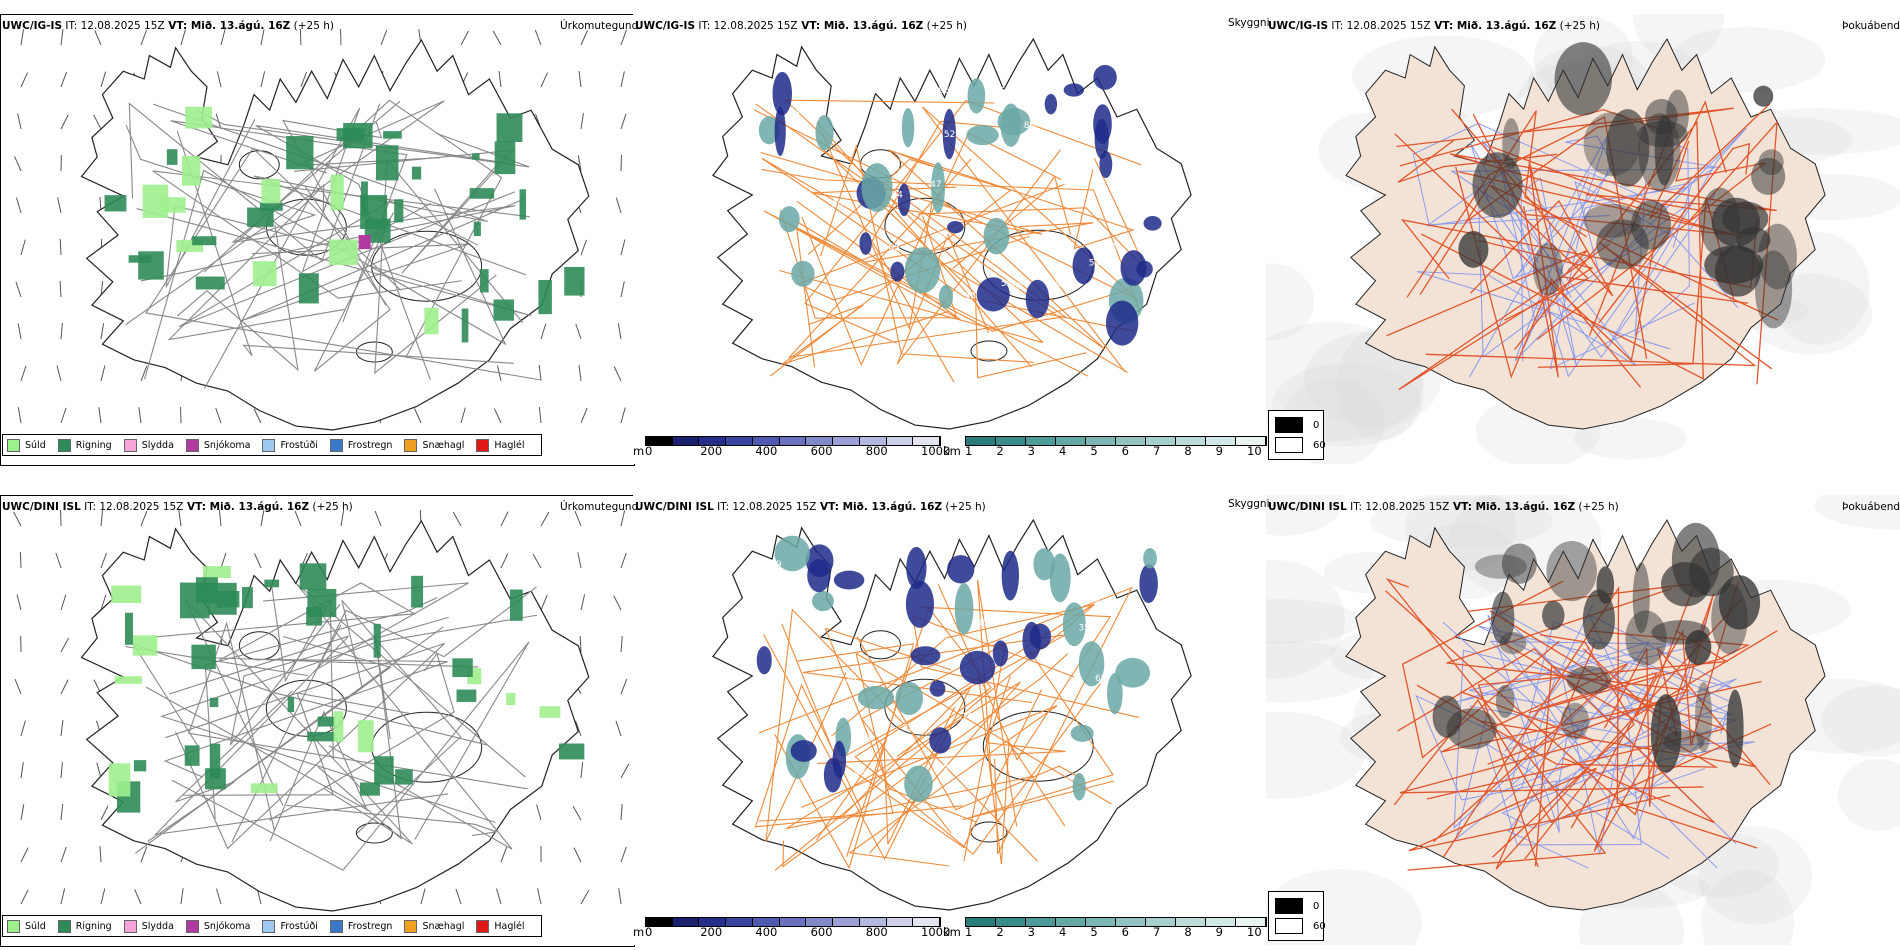  What do you see at coordinates (217, 926) in the screenshot?
I see `precip-legend-item: Snjókoma` at bounding box center [217, 926].